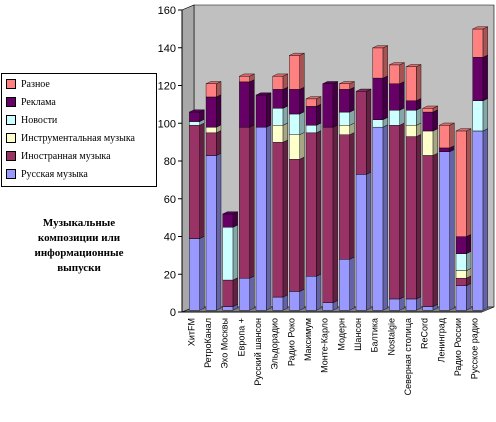  Describe the element at coordinates (375, 335) in the screenshot. I see `x-tick-label: Балтика` at that location.